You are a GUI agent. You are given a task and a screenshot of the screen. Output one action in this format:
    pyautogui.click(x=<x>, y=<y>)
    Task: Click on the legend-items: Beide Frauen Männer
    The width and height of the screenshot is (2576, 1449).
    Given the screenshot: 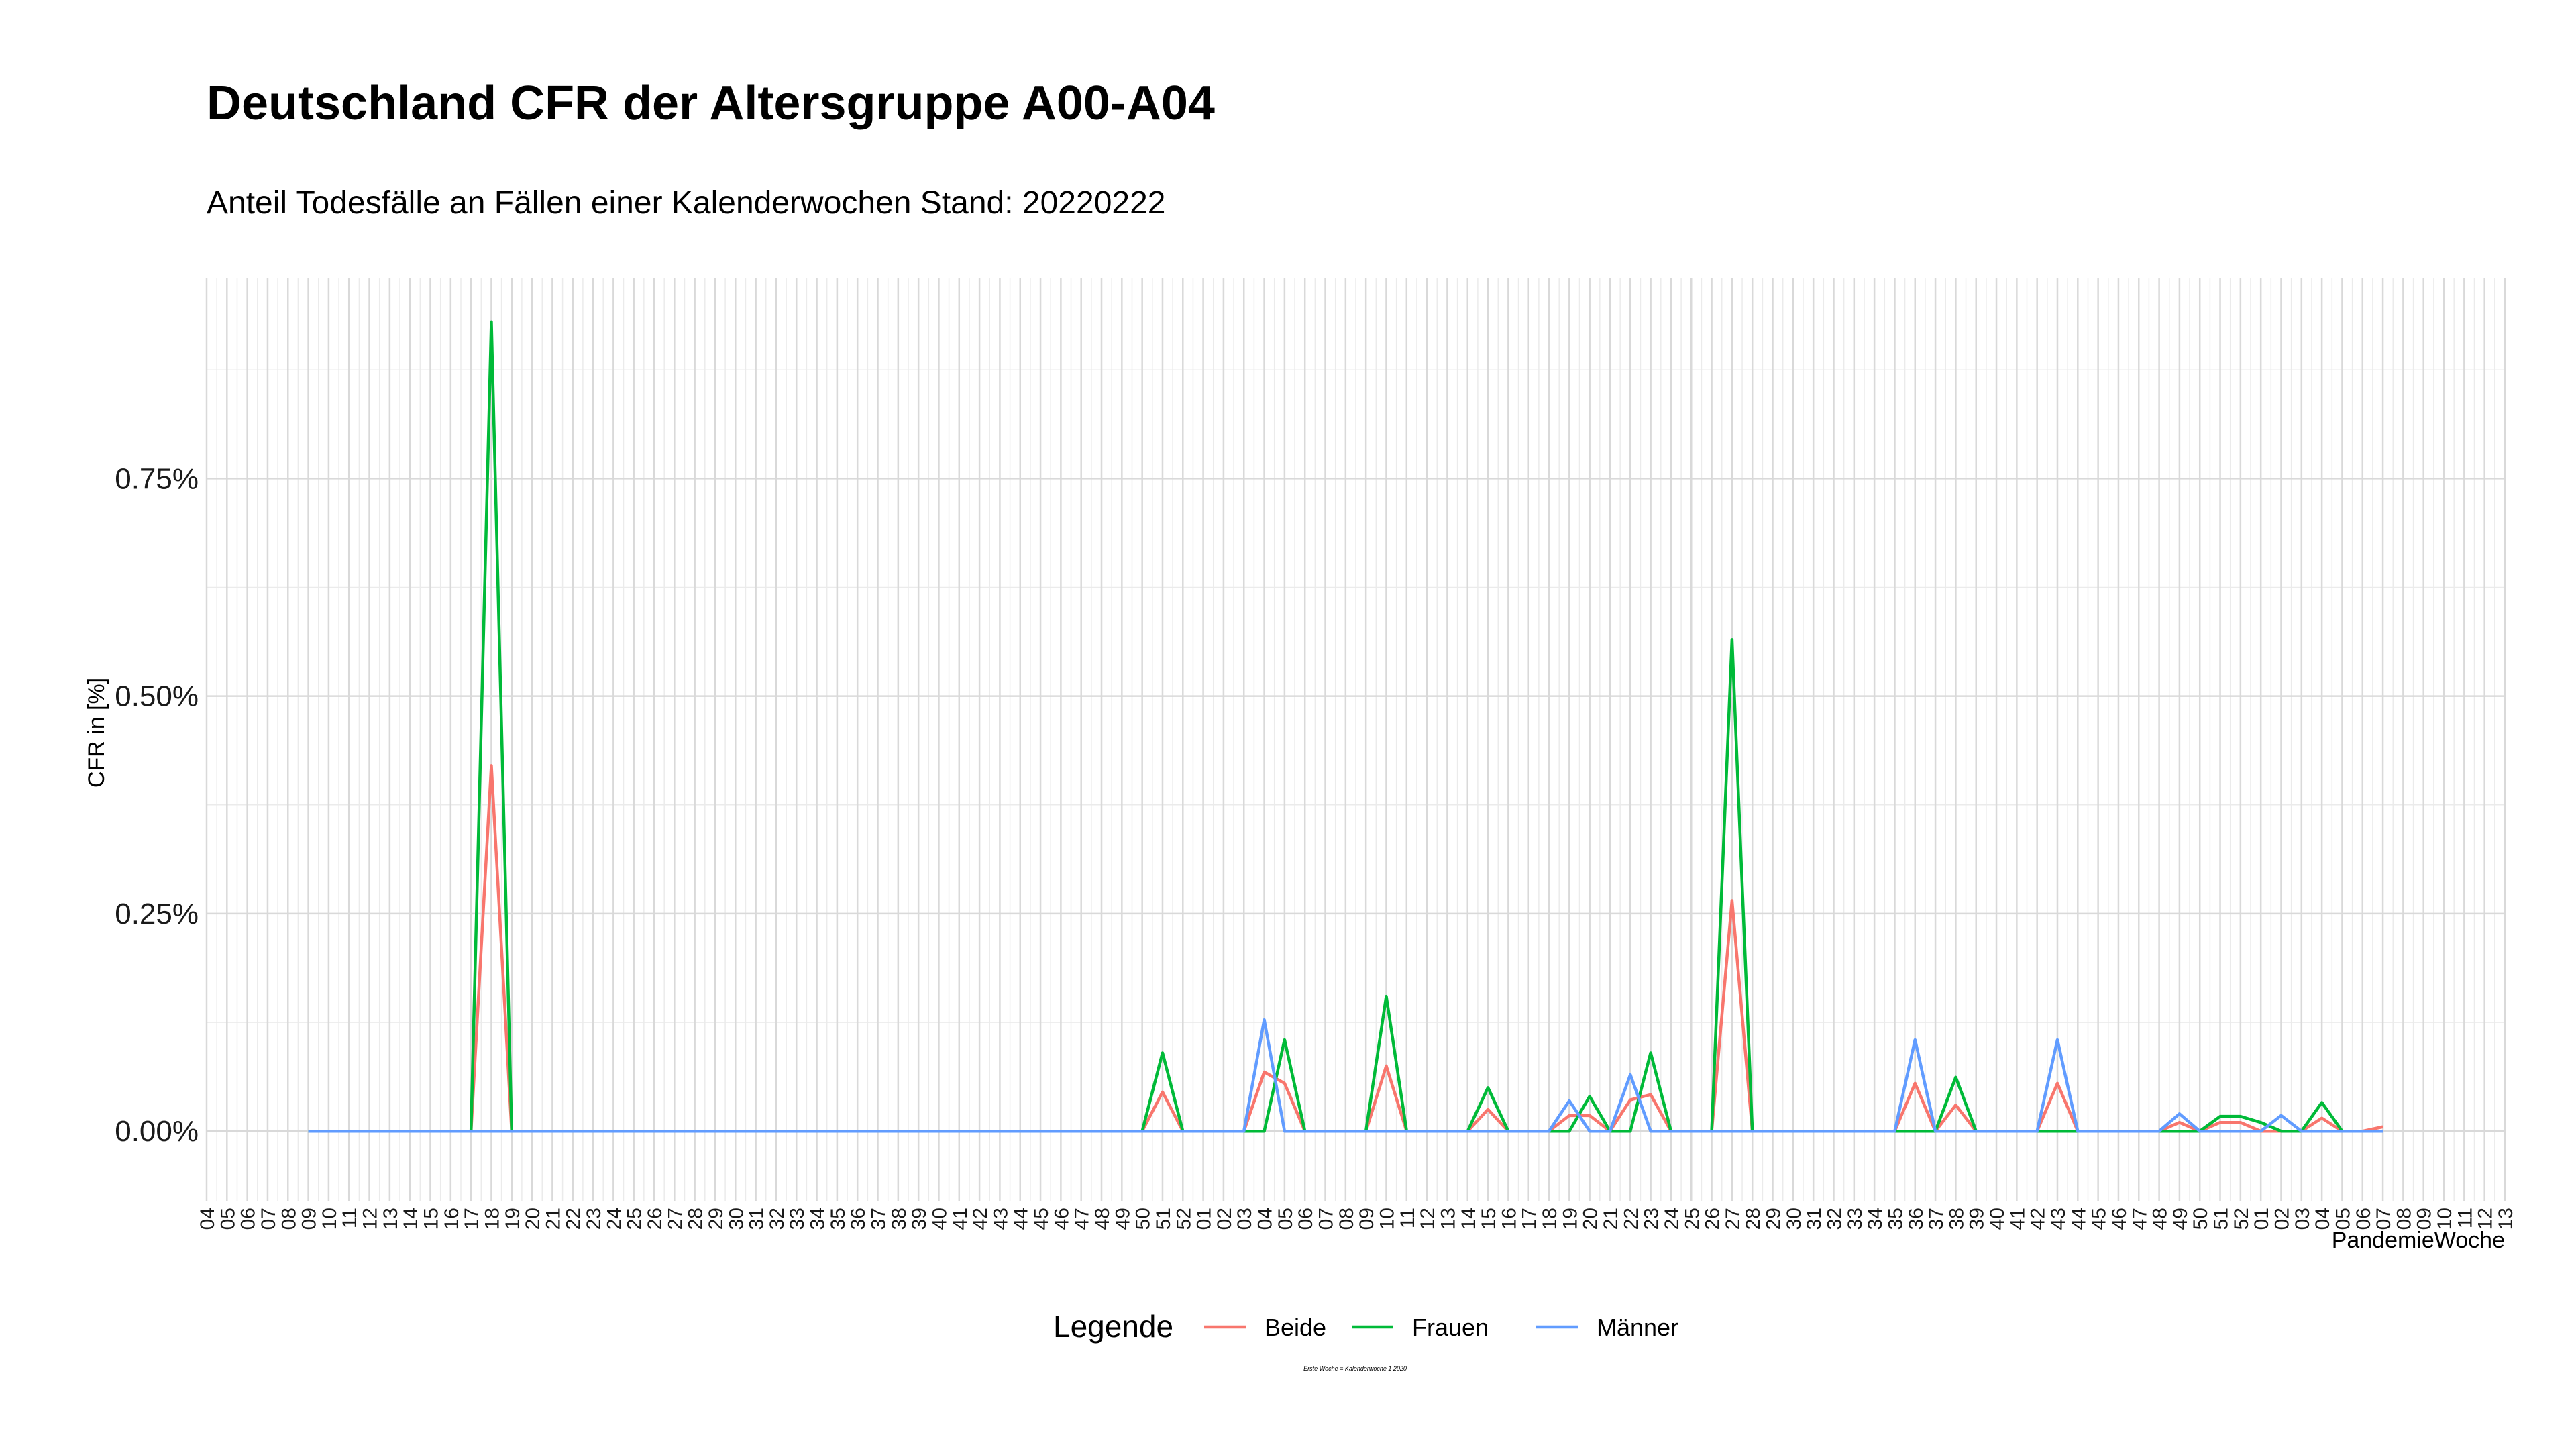 What is the action you would take?
    pyautogui.click(x=1441, y=1327)
    